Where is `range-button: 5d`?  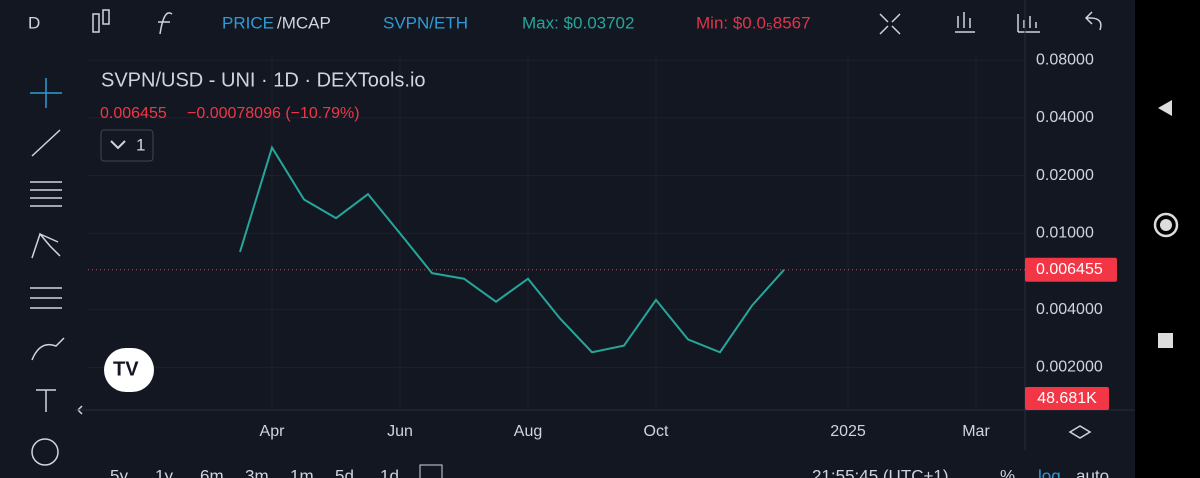 range-button: 5d is located at coordinates (344, 472).